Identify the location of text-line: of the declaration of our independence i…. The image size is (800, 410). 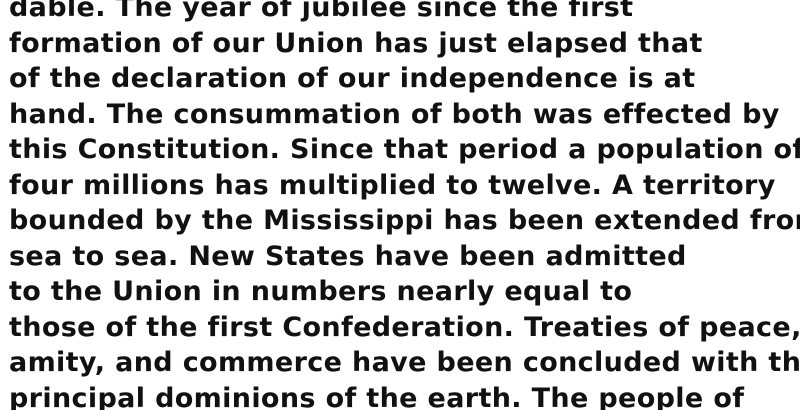
(404, 79).